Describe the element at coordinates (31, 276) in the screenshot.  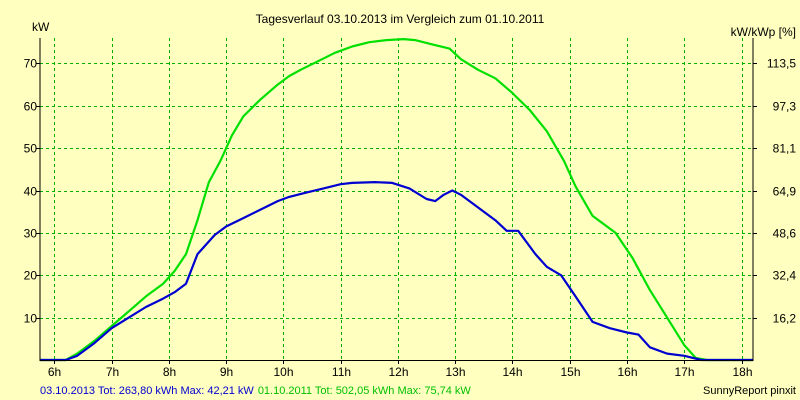
I see `y-tick-label-left: 20` at that location.